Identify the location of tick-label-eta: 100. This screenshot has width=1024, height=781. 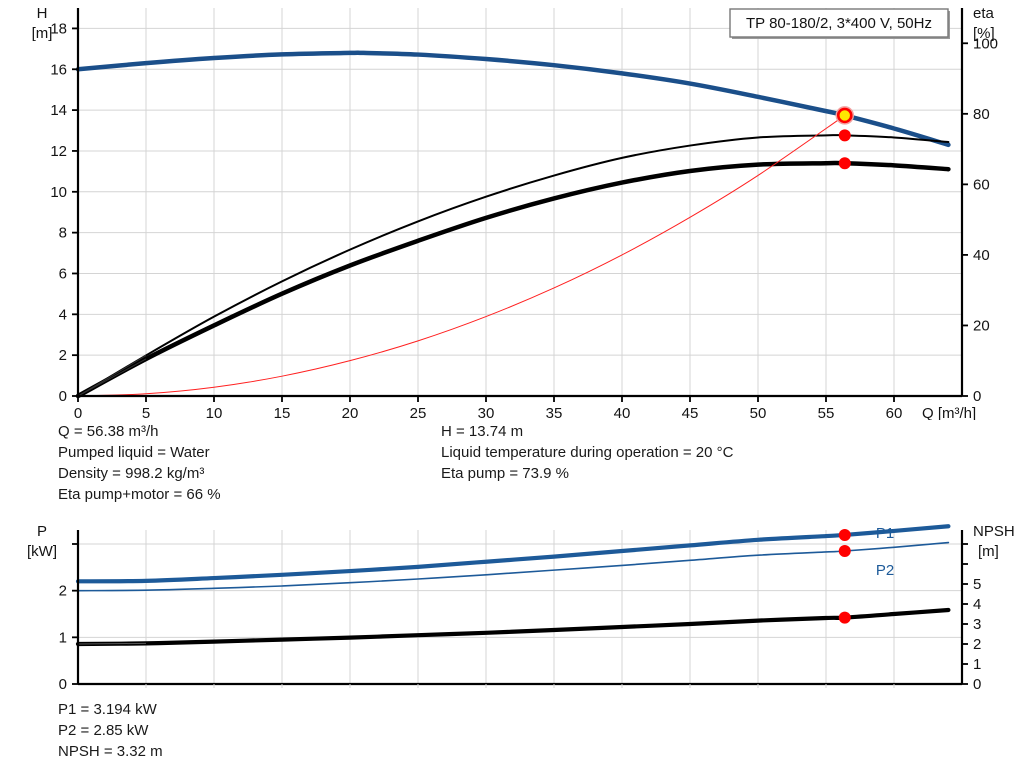
(985, 43).